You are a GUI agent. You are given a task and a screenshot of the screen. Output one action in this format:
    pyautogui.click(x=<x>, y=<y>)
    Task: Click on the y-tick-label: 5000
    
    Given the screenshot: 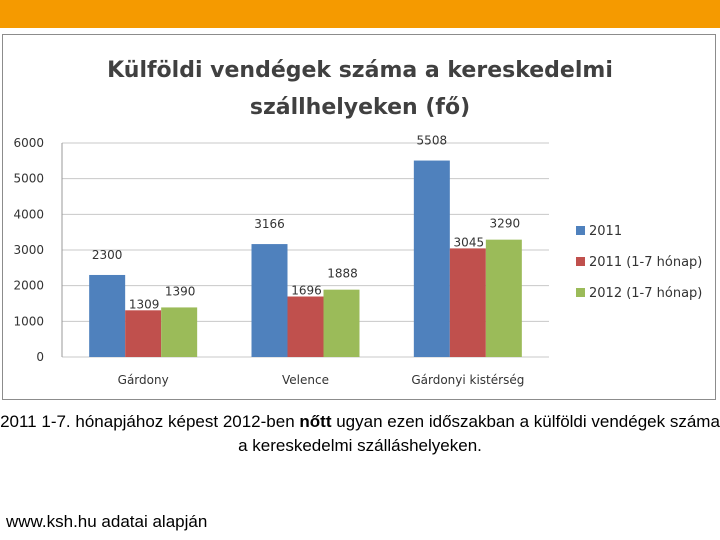 What is the action you would take?
    pyautogui.click(x=28, y=179)
    